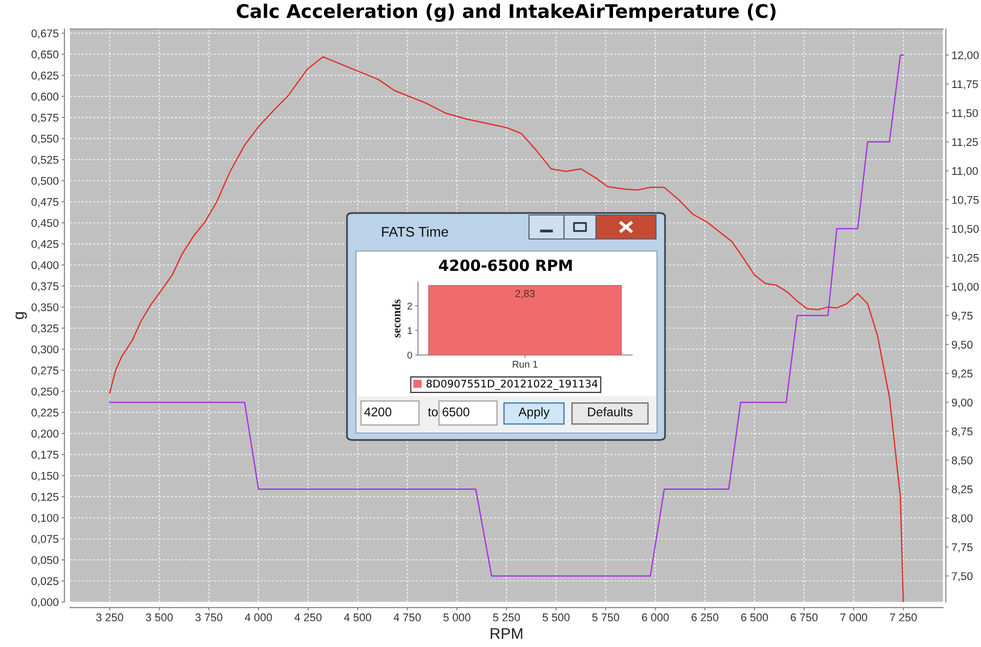 This screenshot has width=981, height=647. Describe the element at coordinates (506, 617) in the screenshot. I see `x-tick-label: 5 250` at that location.